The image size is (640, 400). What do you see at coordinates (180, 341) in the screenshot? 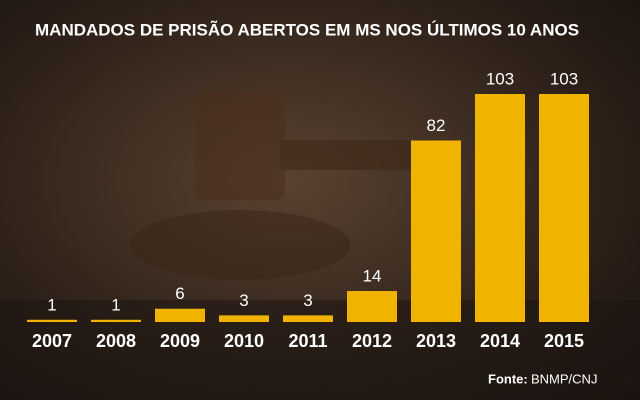
I see `x-tick-label: 2009` at bounding box center [180, 341].